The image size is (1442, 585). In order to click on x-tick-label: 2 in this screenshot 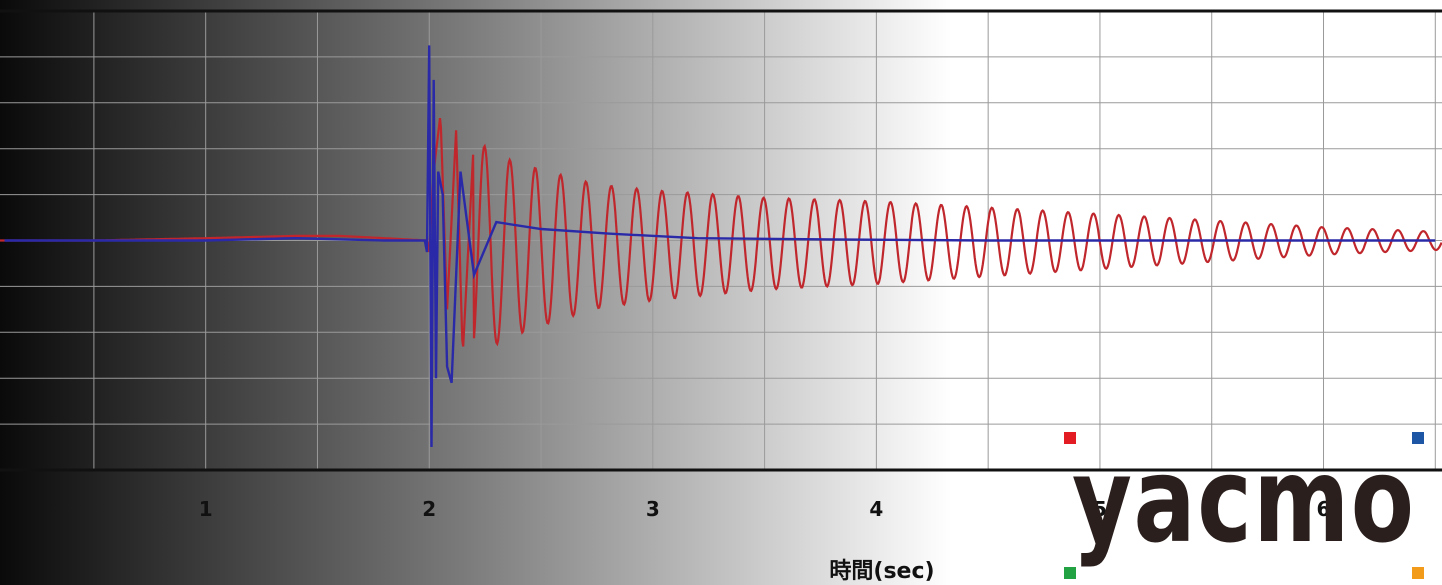, I will do `click(429, 509)`.